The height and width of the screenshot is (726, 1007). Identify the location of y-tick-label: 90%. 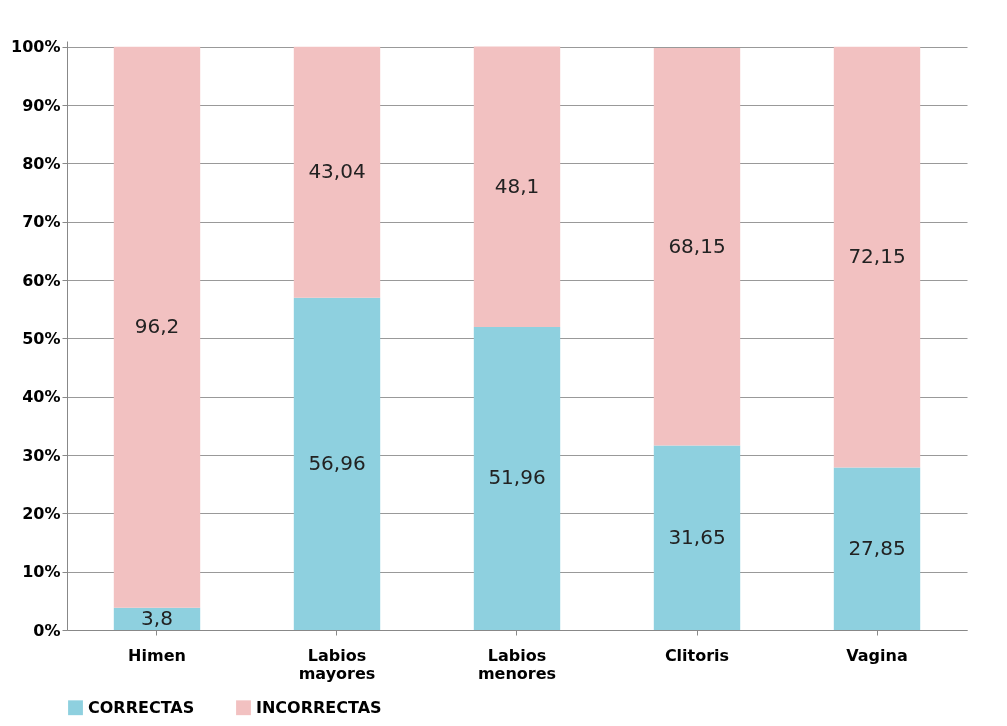
(41, 105).